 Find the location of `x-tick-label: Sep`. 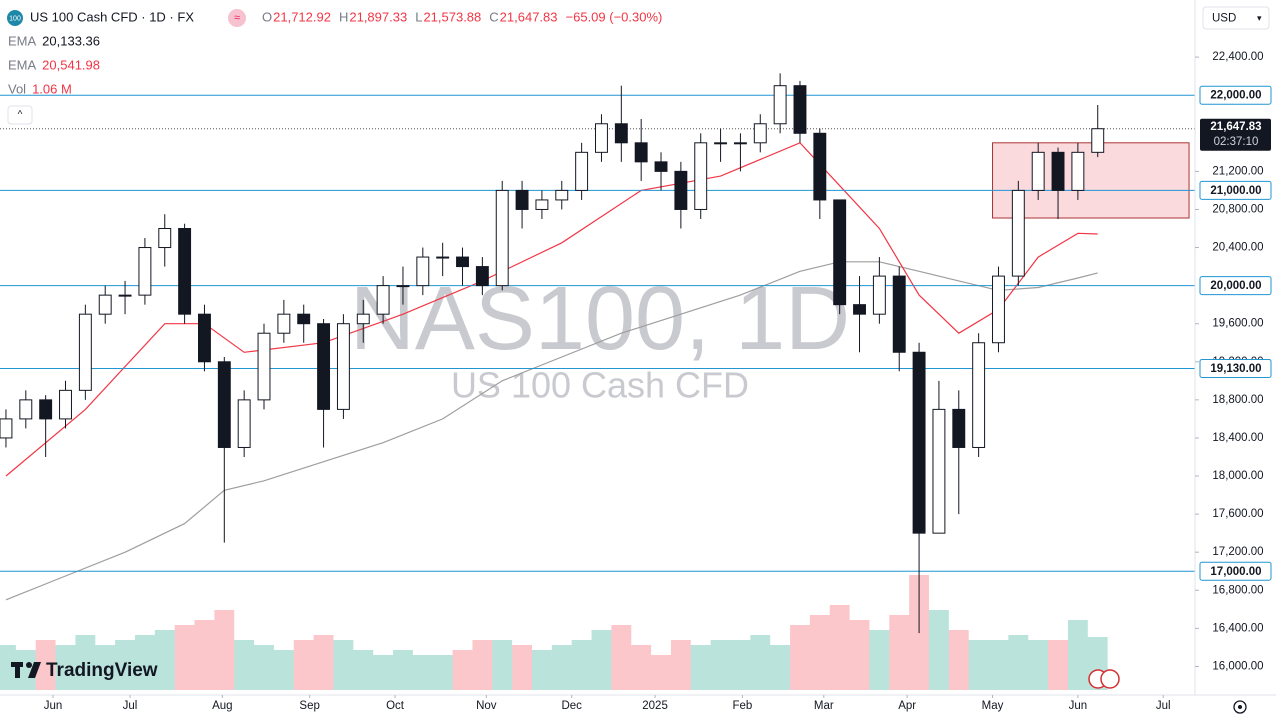

x-tick-label: Sep is located at coordinates (309, 706).